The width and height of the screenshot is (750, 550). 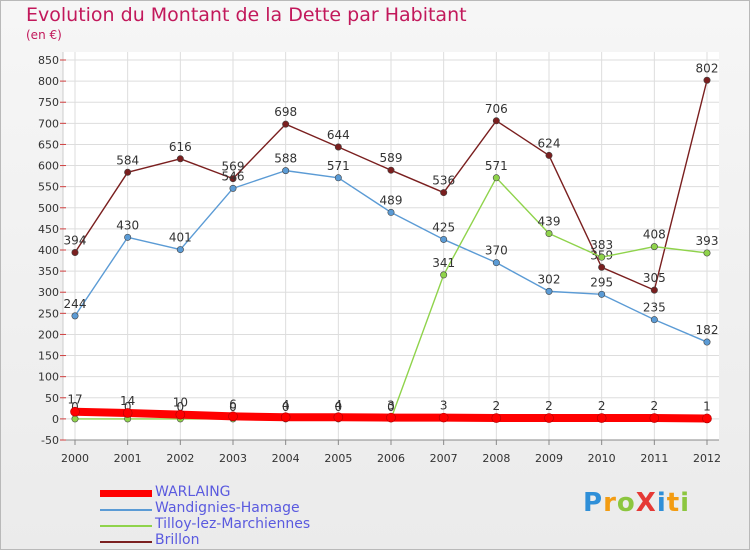 What do you see at coordinates (128, 458) in the screenshot?
I see `x-tick-label: 2001` at bounding box center [128, 458].